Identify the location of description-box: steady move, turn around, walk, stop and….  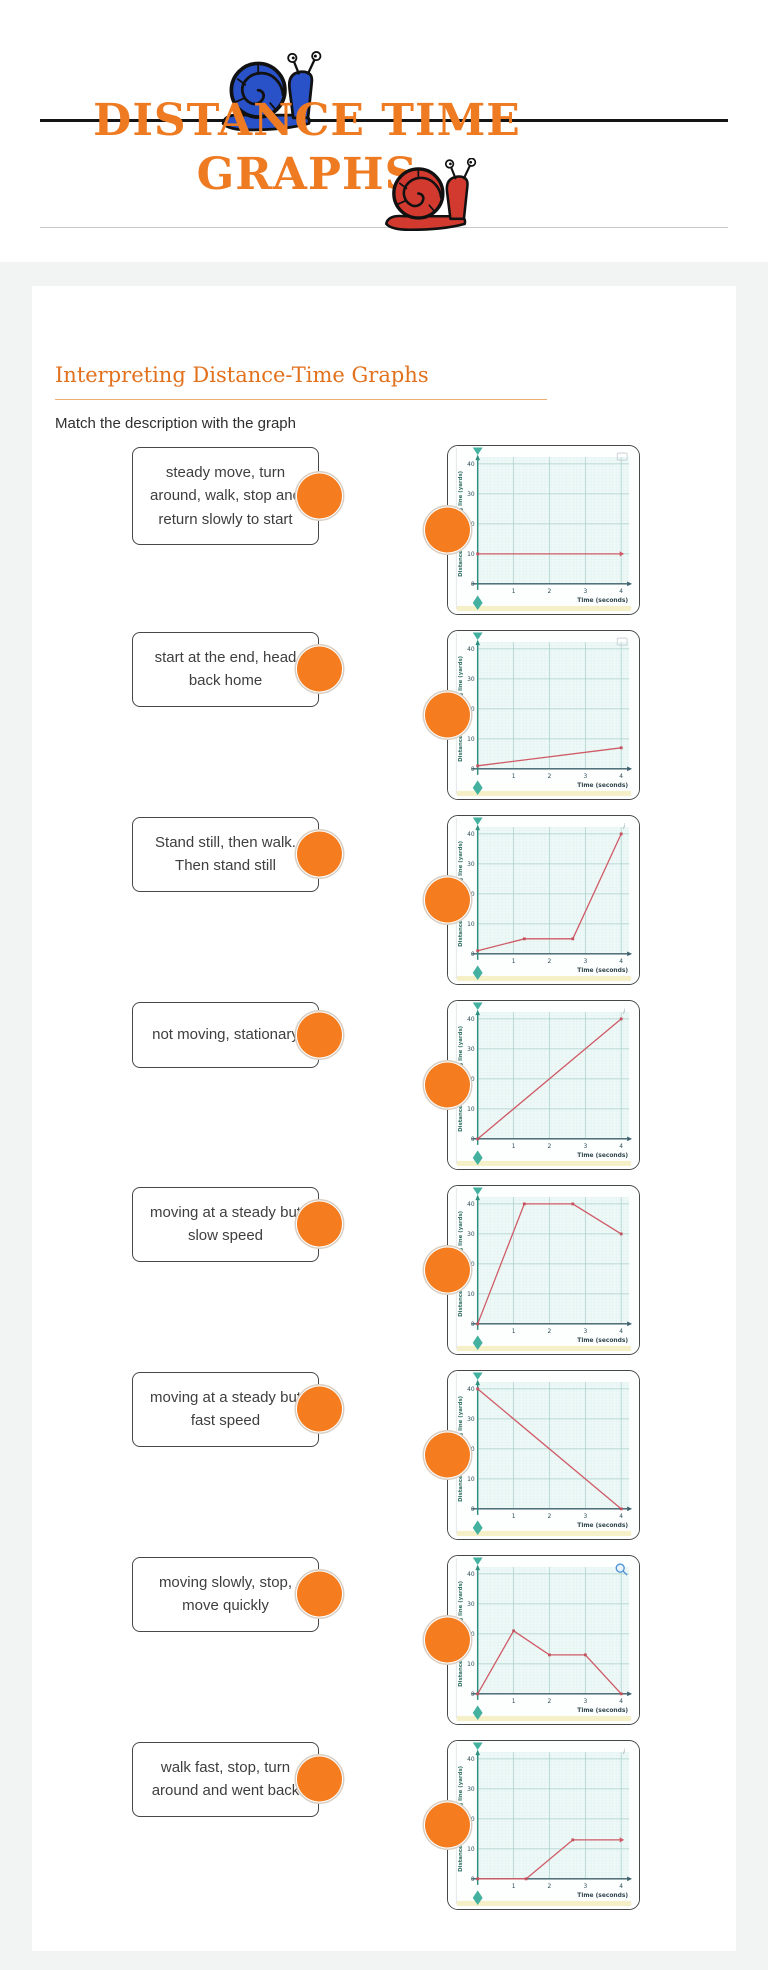
(237, 496).